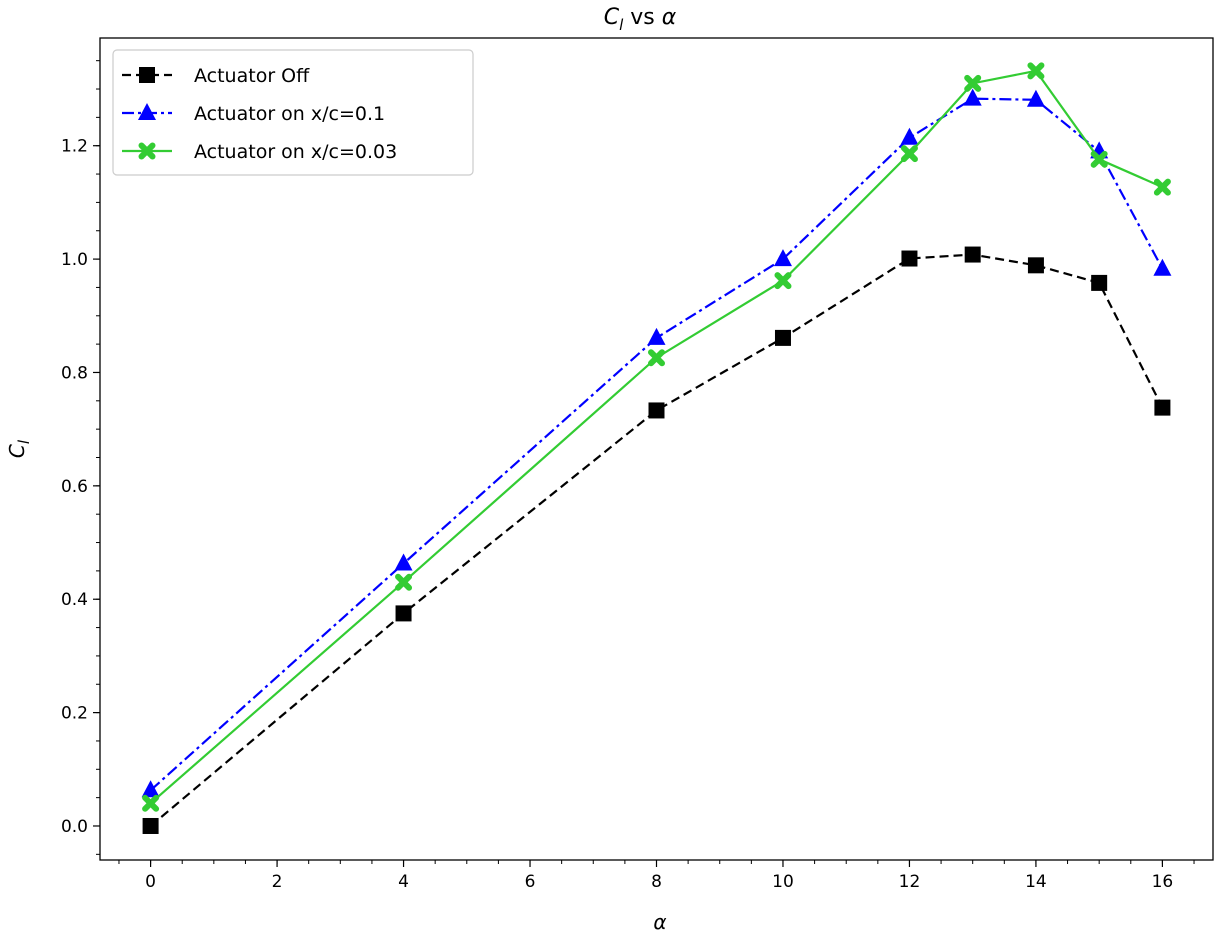 The image size is (1228, 941). What do you see at coordinates (74, 373) in the screenshot?
I see `y-tick-label: 0.8` at bounding box center [74, 373].